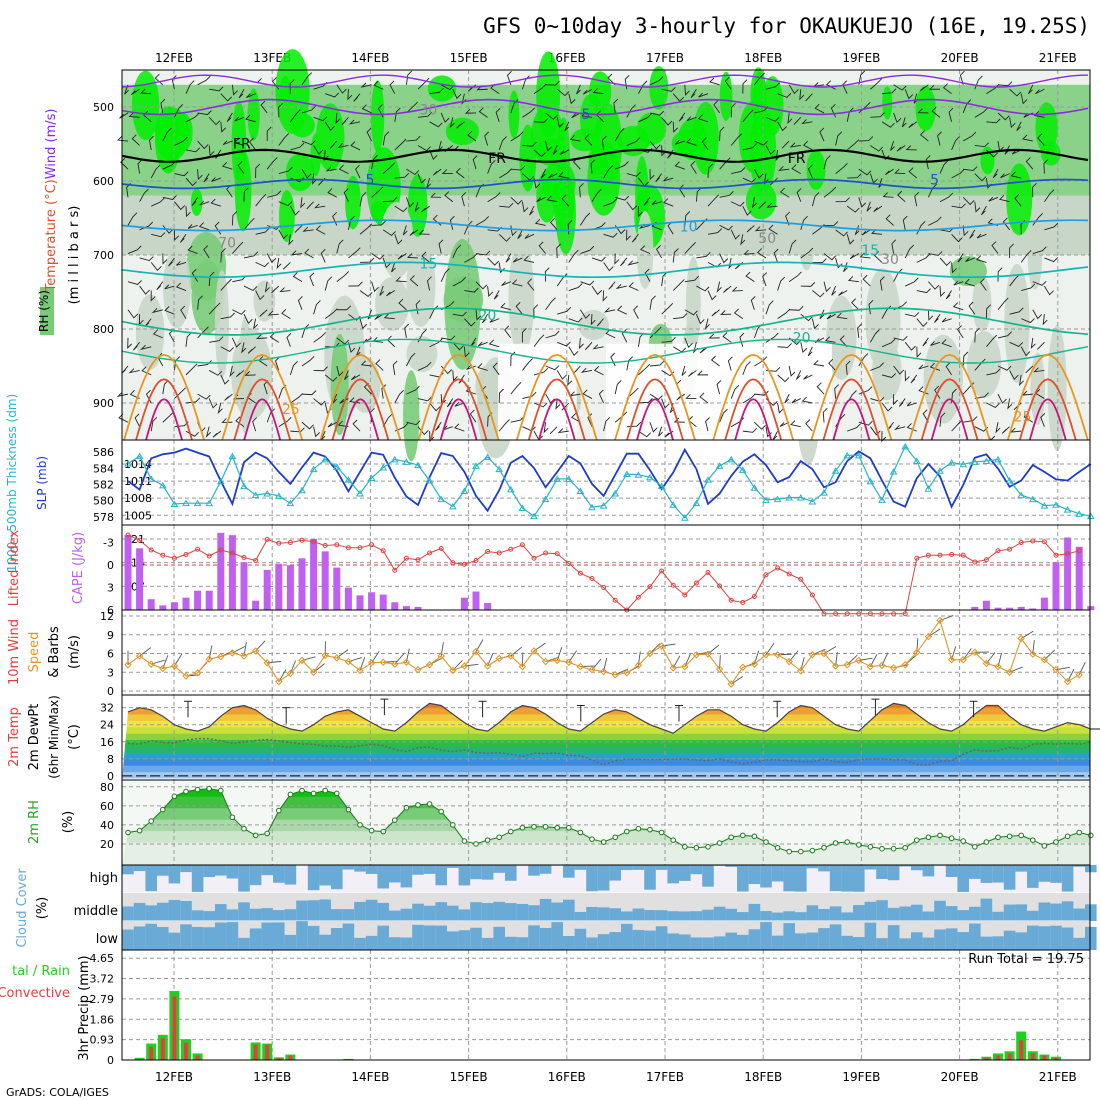 This screenshot has width=1100, height=1100. Describe the element at coordinates (267, 1052) in the screenshot. I see `precip-convective-bar` at that location.